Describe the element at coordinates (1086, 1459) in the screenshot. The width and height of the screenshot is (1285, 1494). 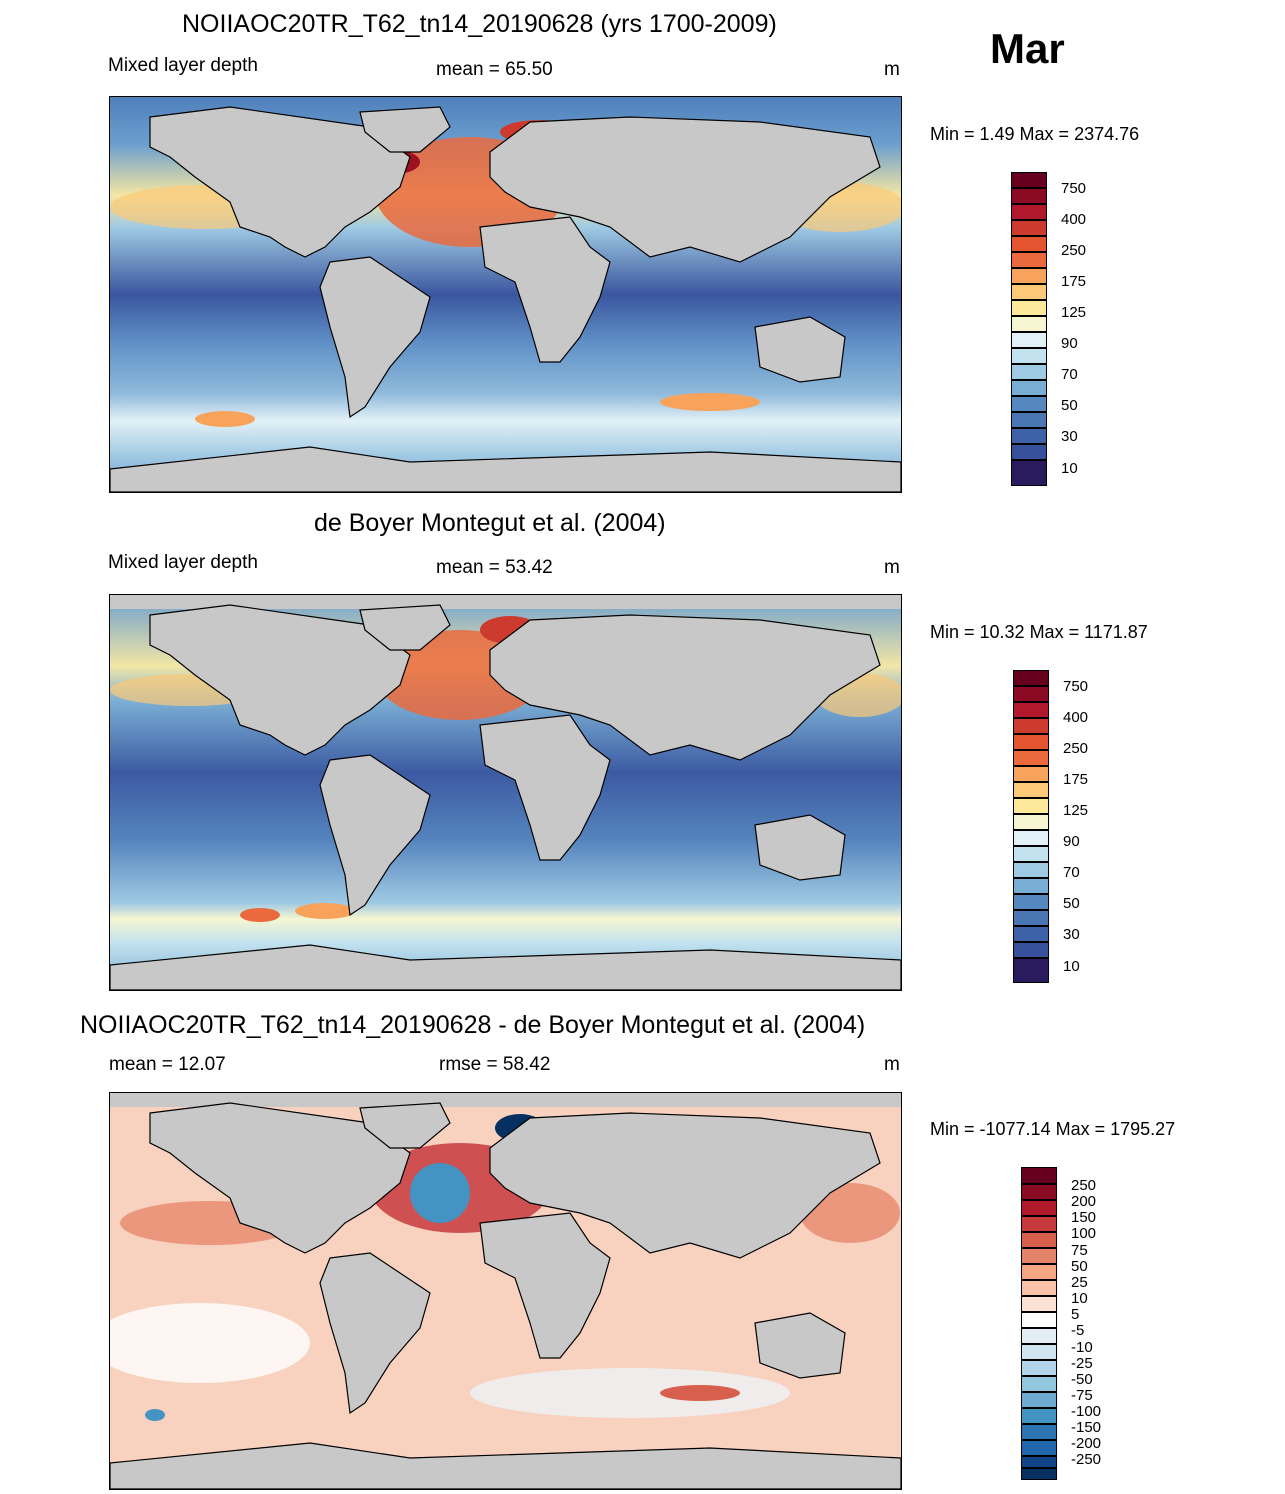
I see `cbar3-label-18: -250` at that location.